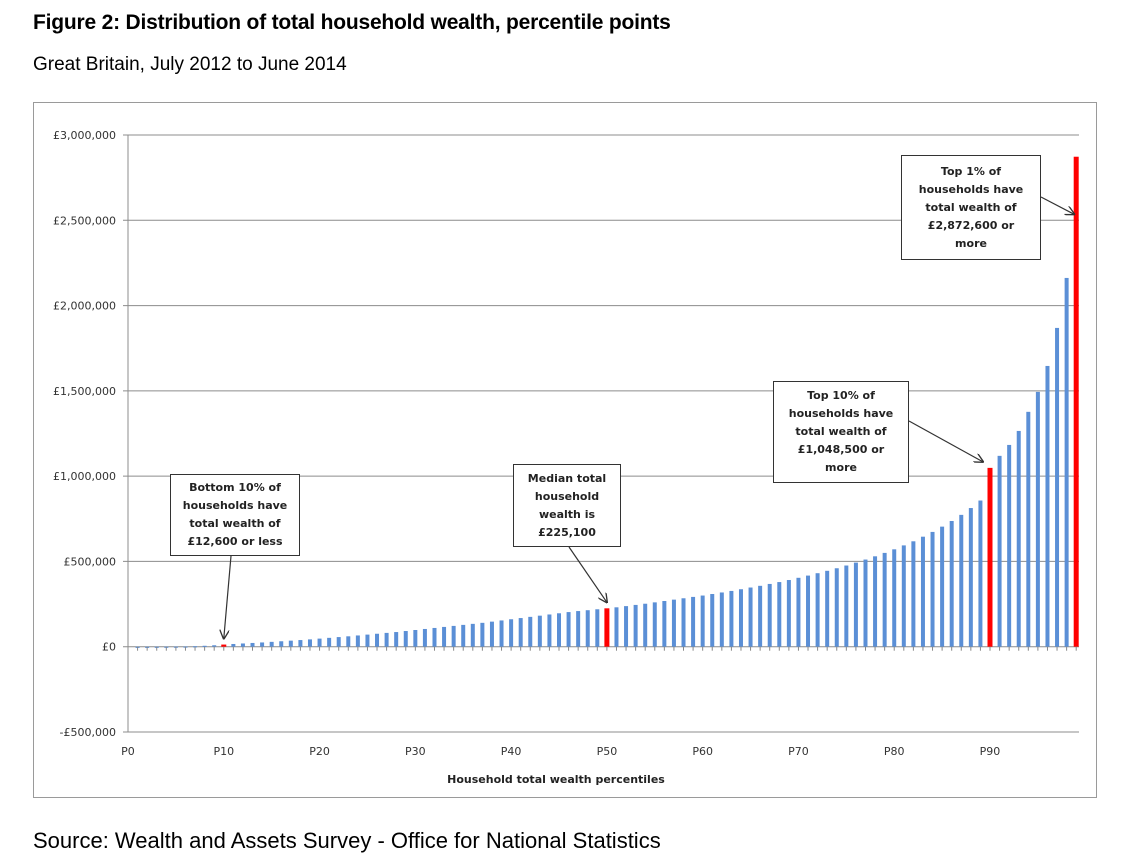 This screenshot has height=863, width=1133. I want to click on bar-p54, so click(645, 625).